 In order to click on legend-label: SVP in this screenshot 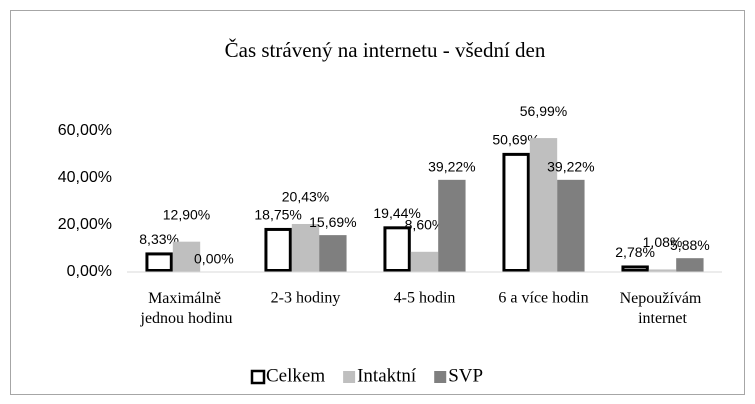, I will do `click(465, 375)`.